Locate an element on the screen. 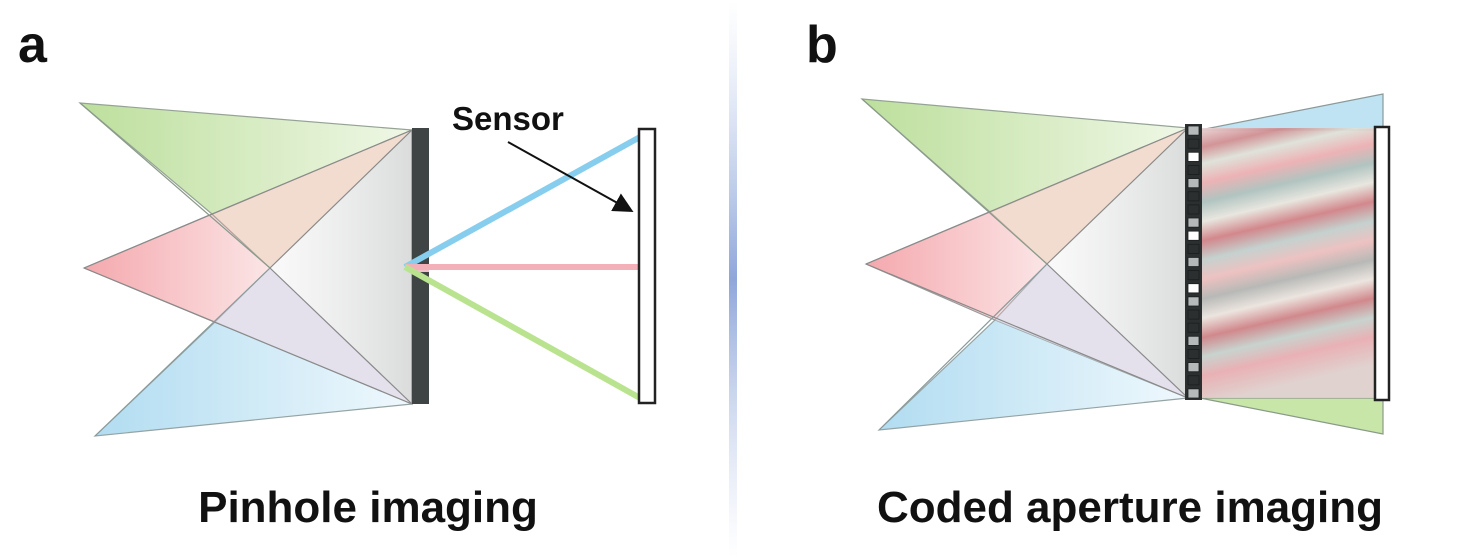 The image size is (1466, 558). sensor-label: Sensor is located at coordinates (508, 118).